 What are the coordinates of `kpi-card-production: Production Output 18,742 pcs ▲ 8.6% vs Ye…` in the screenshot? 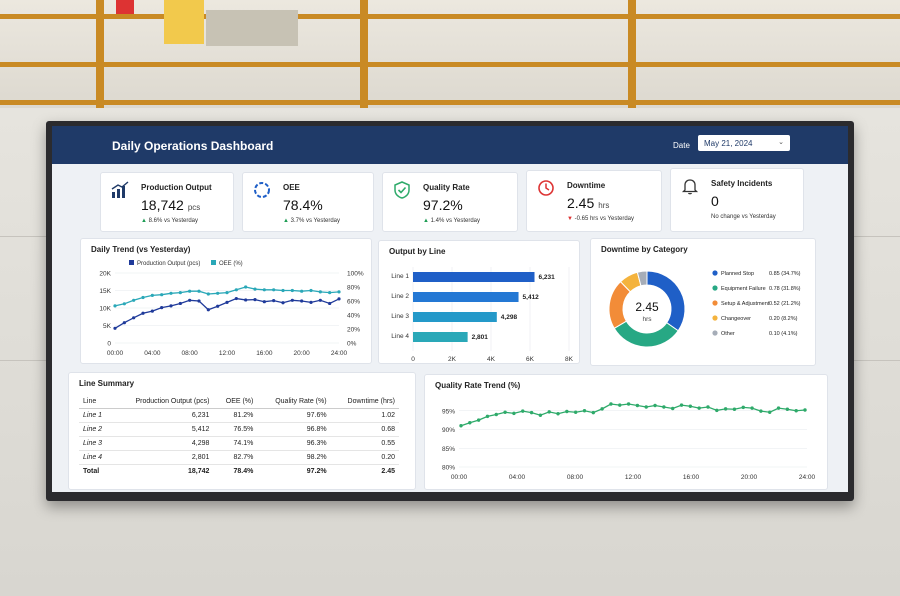 It's located at (167, 202).